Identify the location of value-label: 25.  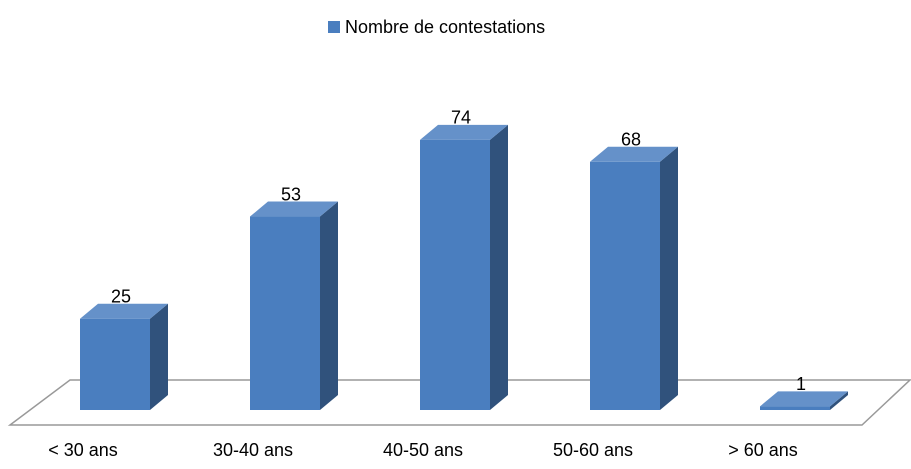
(121, 297).